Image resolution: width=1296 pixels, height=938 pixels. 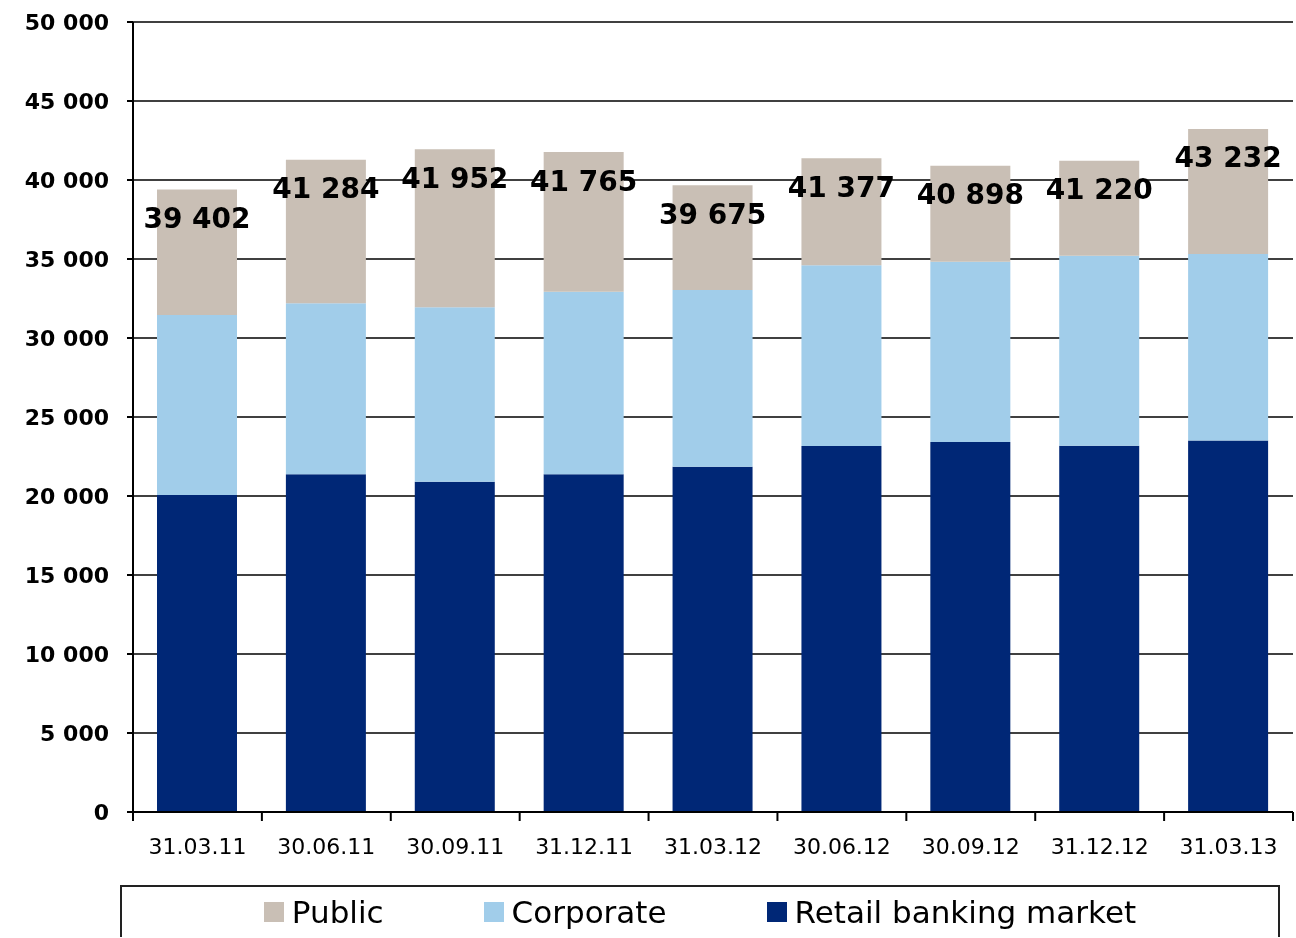 What do you see at coordinates (337, 912) in the screenshot?
I see `legend-label: Public` at bounding box center [337, 912].